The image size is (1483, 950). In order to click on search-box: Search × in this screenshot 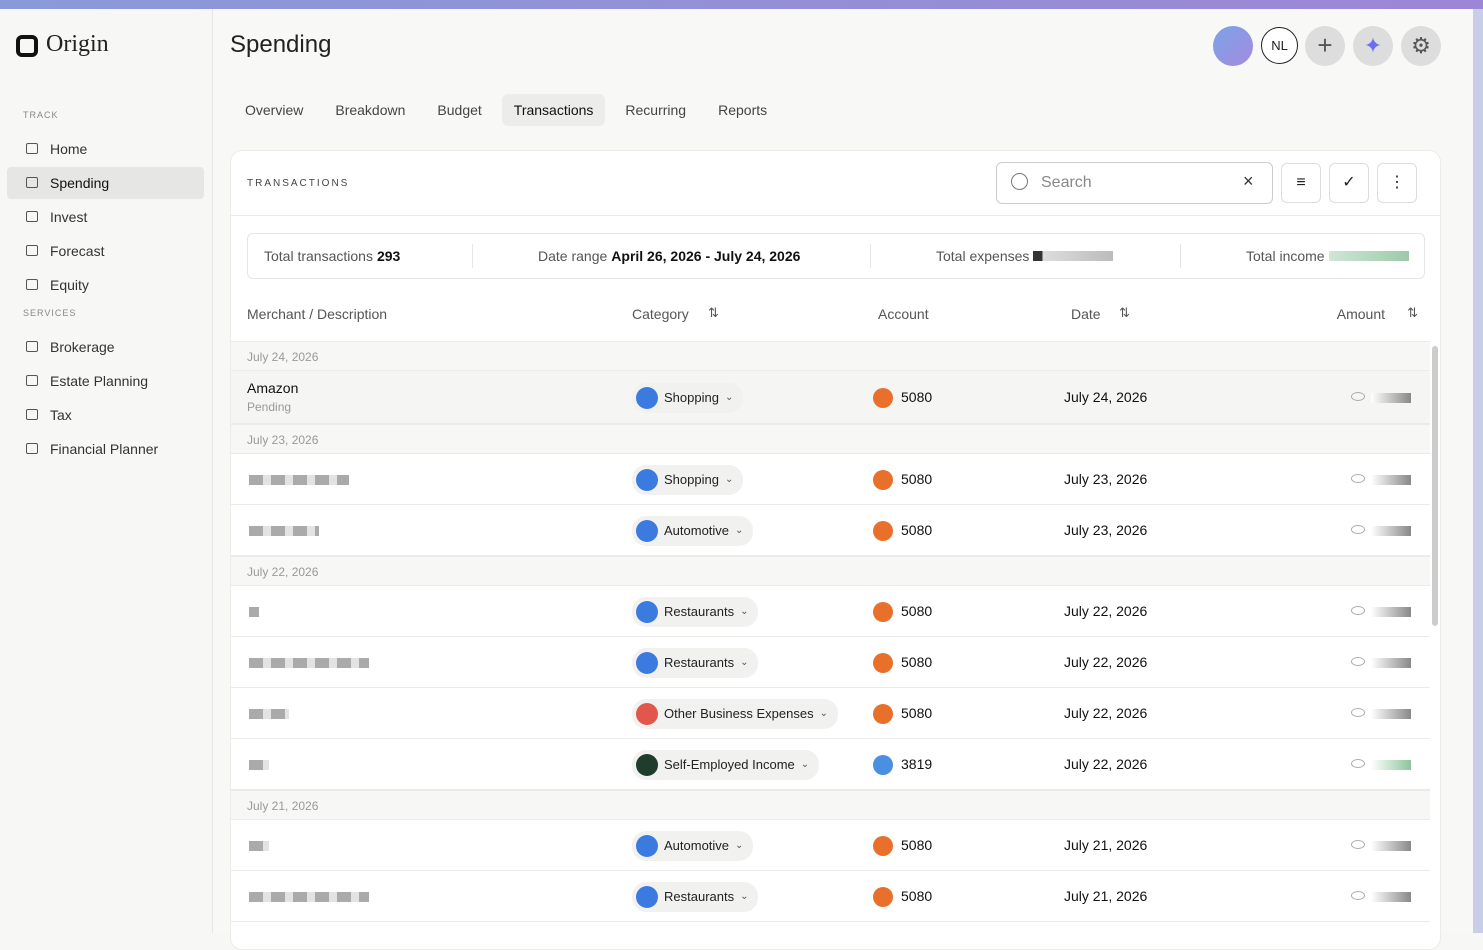, I will do `click(1134, 183)`.